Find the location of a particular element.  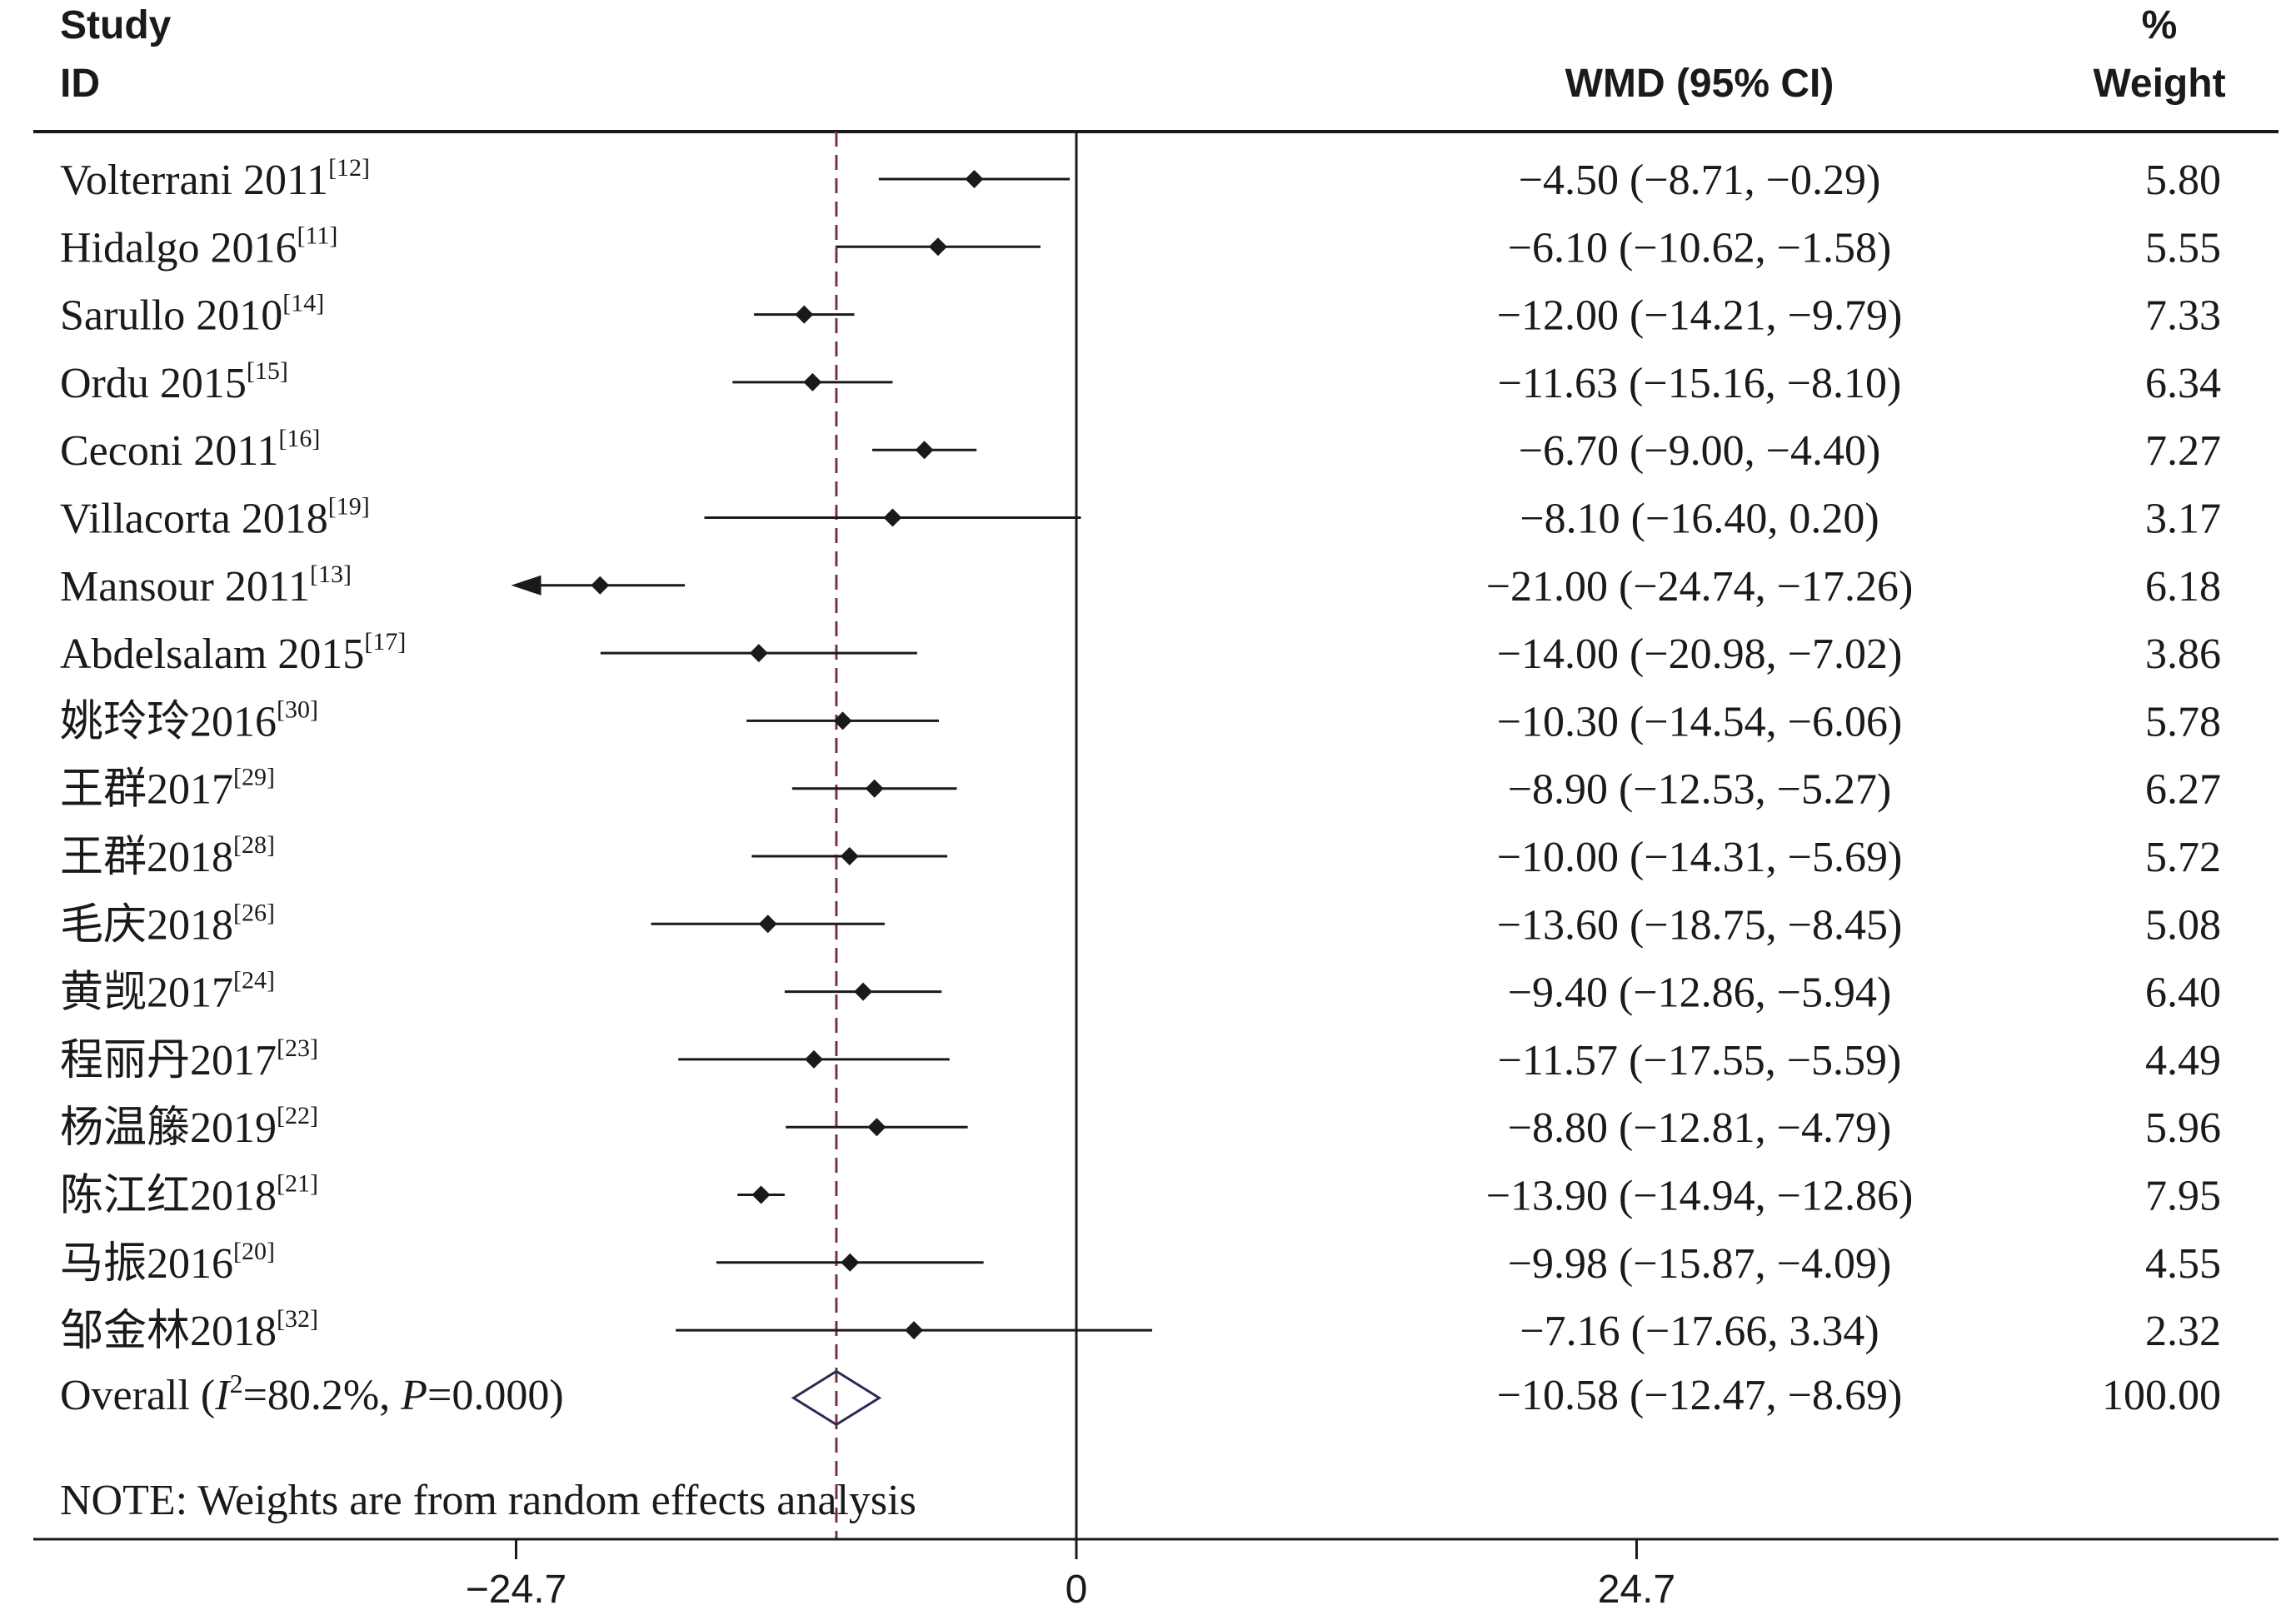

study-label: 程丽丹2017[23] is located at coordinates (189, 1059).